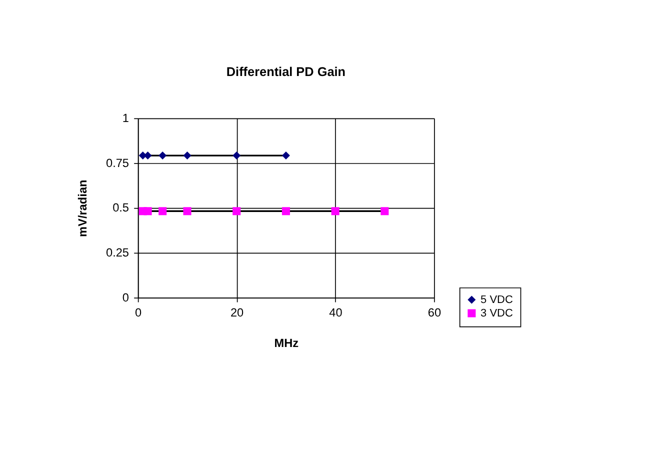 The image size is (665, 458). Describe the element at coordinates (286, 343) in the screenshot. I see `x-axis-title: MHz` at that location.